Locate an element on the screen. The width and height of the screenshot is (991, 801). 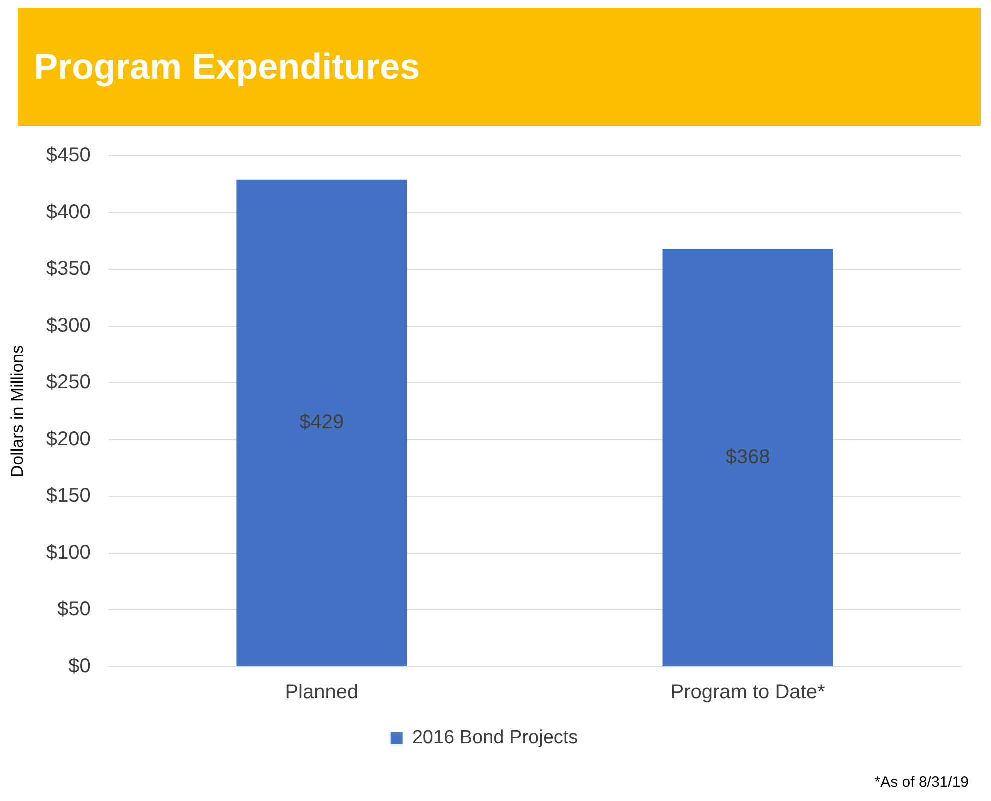
data-label: $368 is located at coordinates (748, 457).